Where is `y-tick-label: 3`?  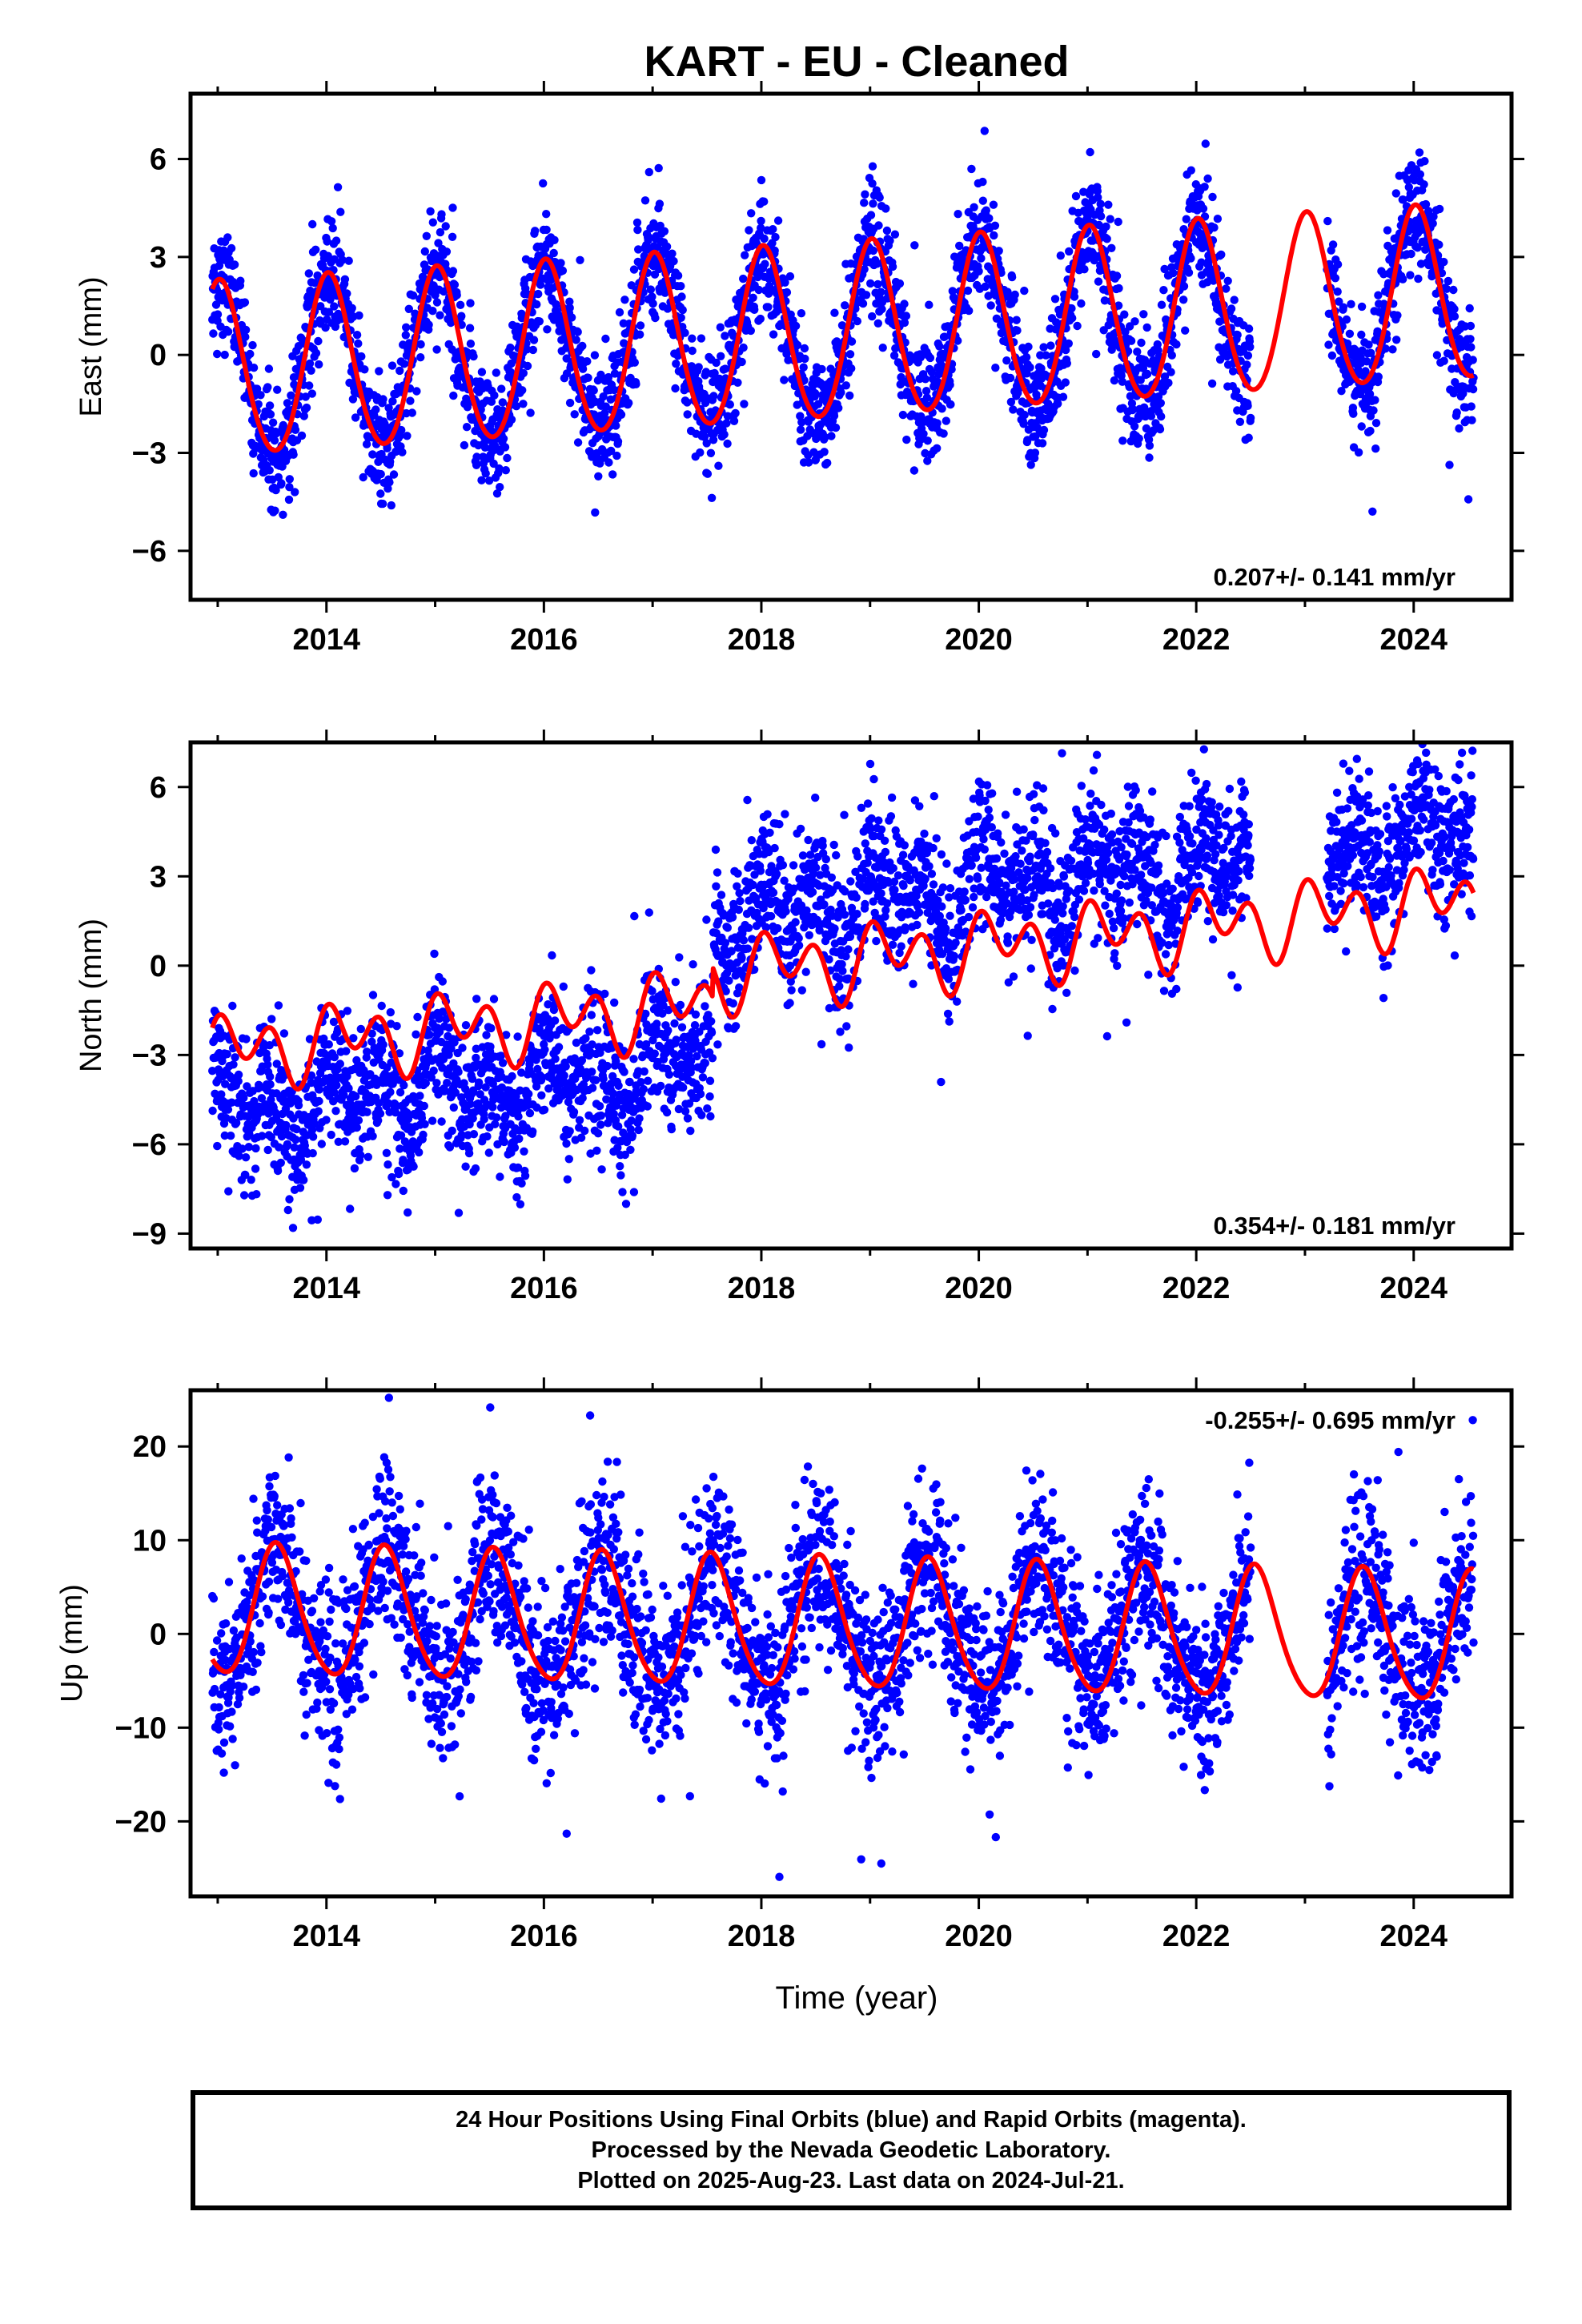 y-tick-label: 3 is located at coordinates (158, 258).